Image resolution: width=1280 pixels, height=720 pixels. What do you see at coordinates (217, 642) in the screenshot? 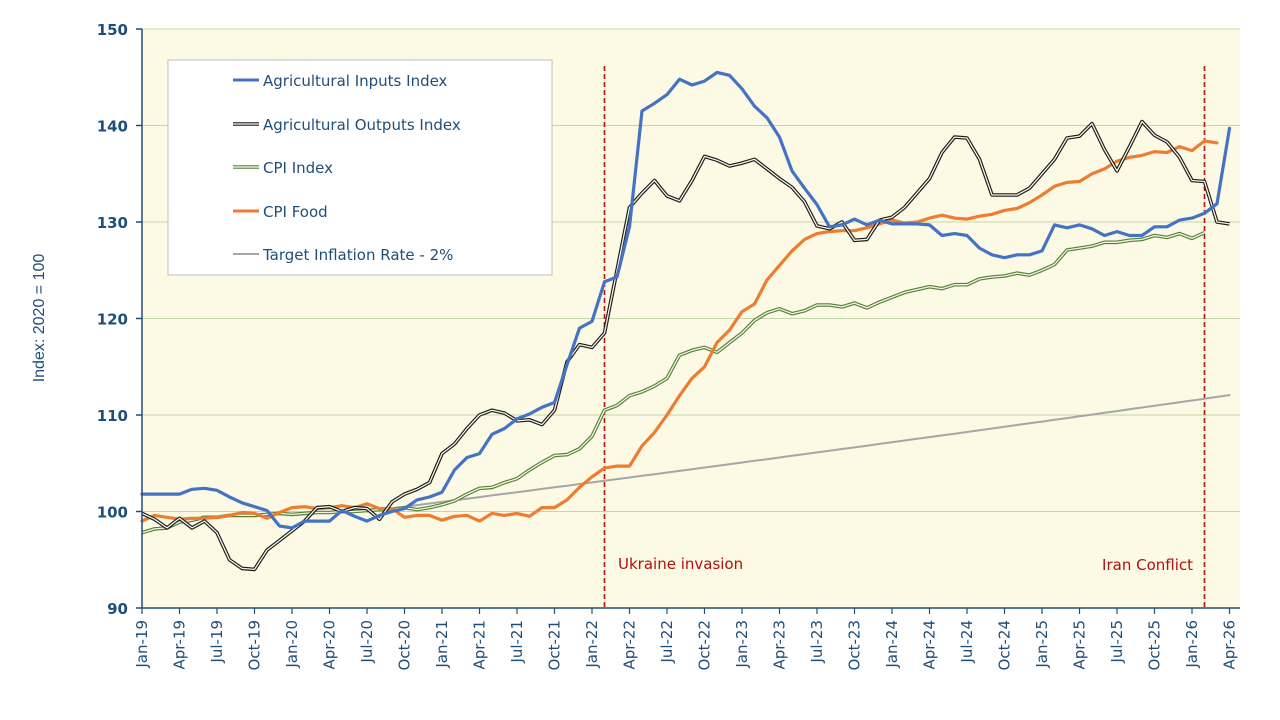
I see `x-tick-label: Jul-19` at bounding box center [217, 642].